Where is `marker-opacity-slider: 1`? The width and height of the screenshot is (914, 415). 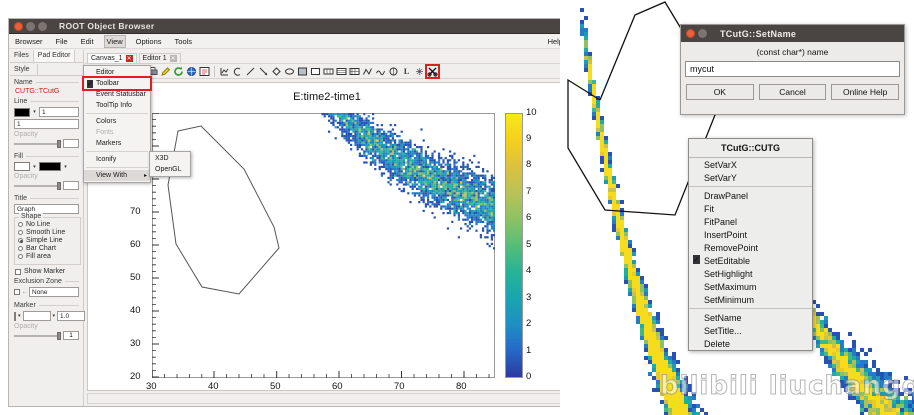 marker-opacity-slider: 1 is located at coordinates (46, 335).